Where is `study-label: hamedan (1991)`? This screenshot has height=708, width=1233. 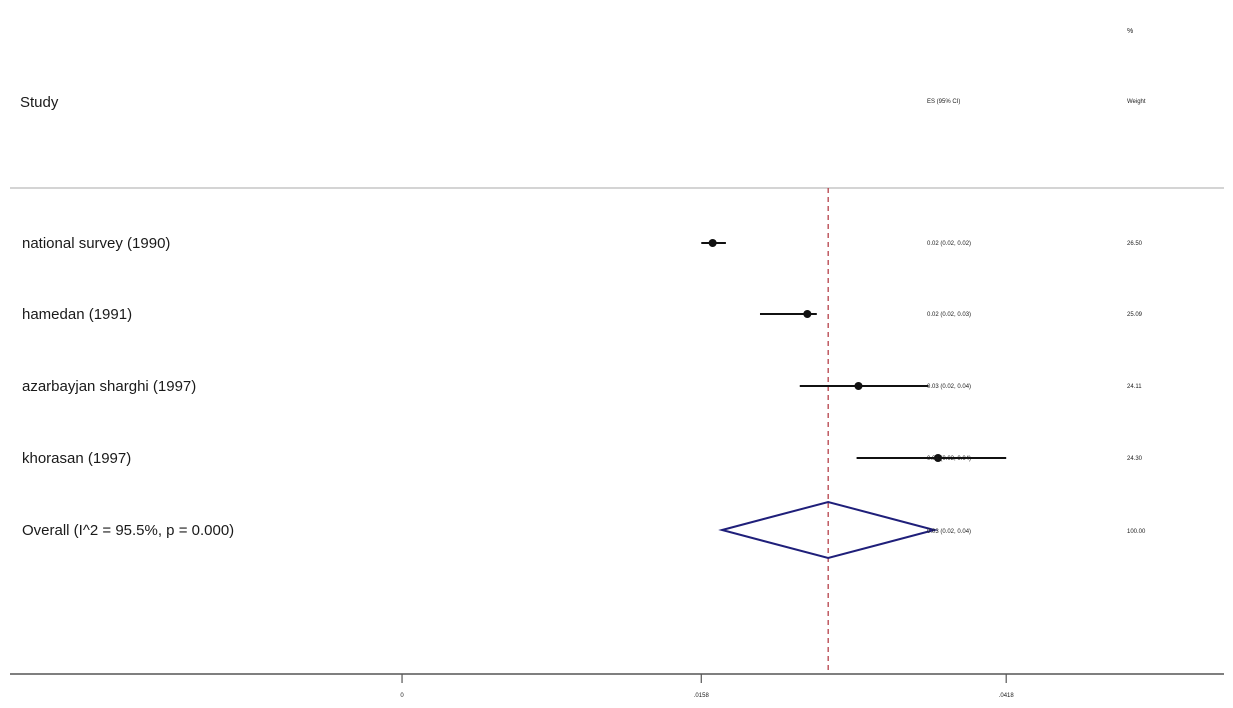
study-label: hamedan (1991) is located at coordinates (77, 314).